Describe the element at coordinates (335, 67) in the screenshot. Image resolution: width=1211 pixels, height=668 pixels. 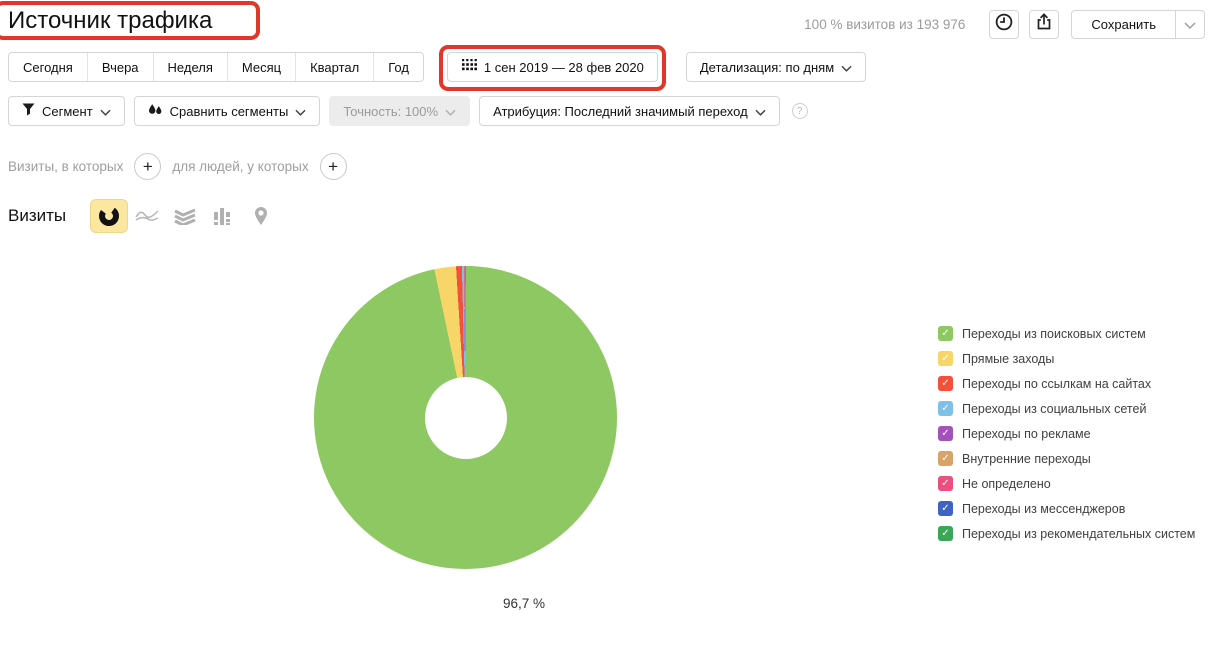
I see `period-tab-4: Квартал` at that location.